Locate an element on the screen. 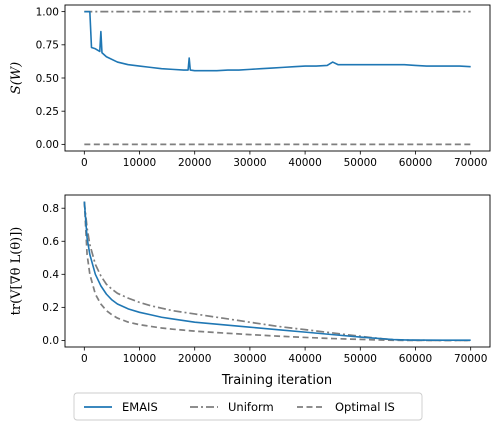 The width and height of the screenshot is (498, 423). legend-frame is located at coordinates (248, 406).